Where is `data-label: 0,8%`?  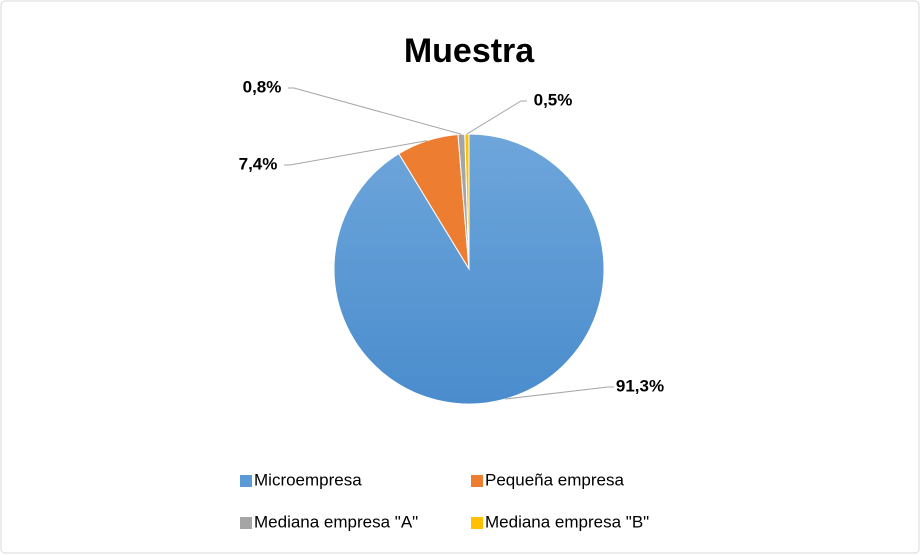
data-label: 0,8% is located at coordinates (262, 86).